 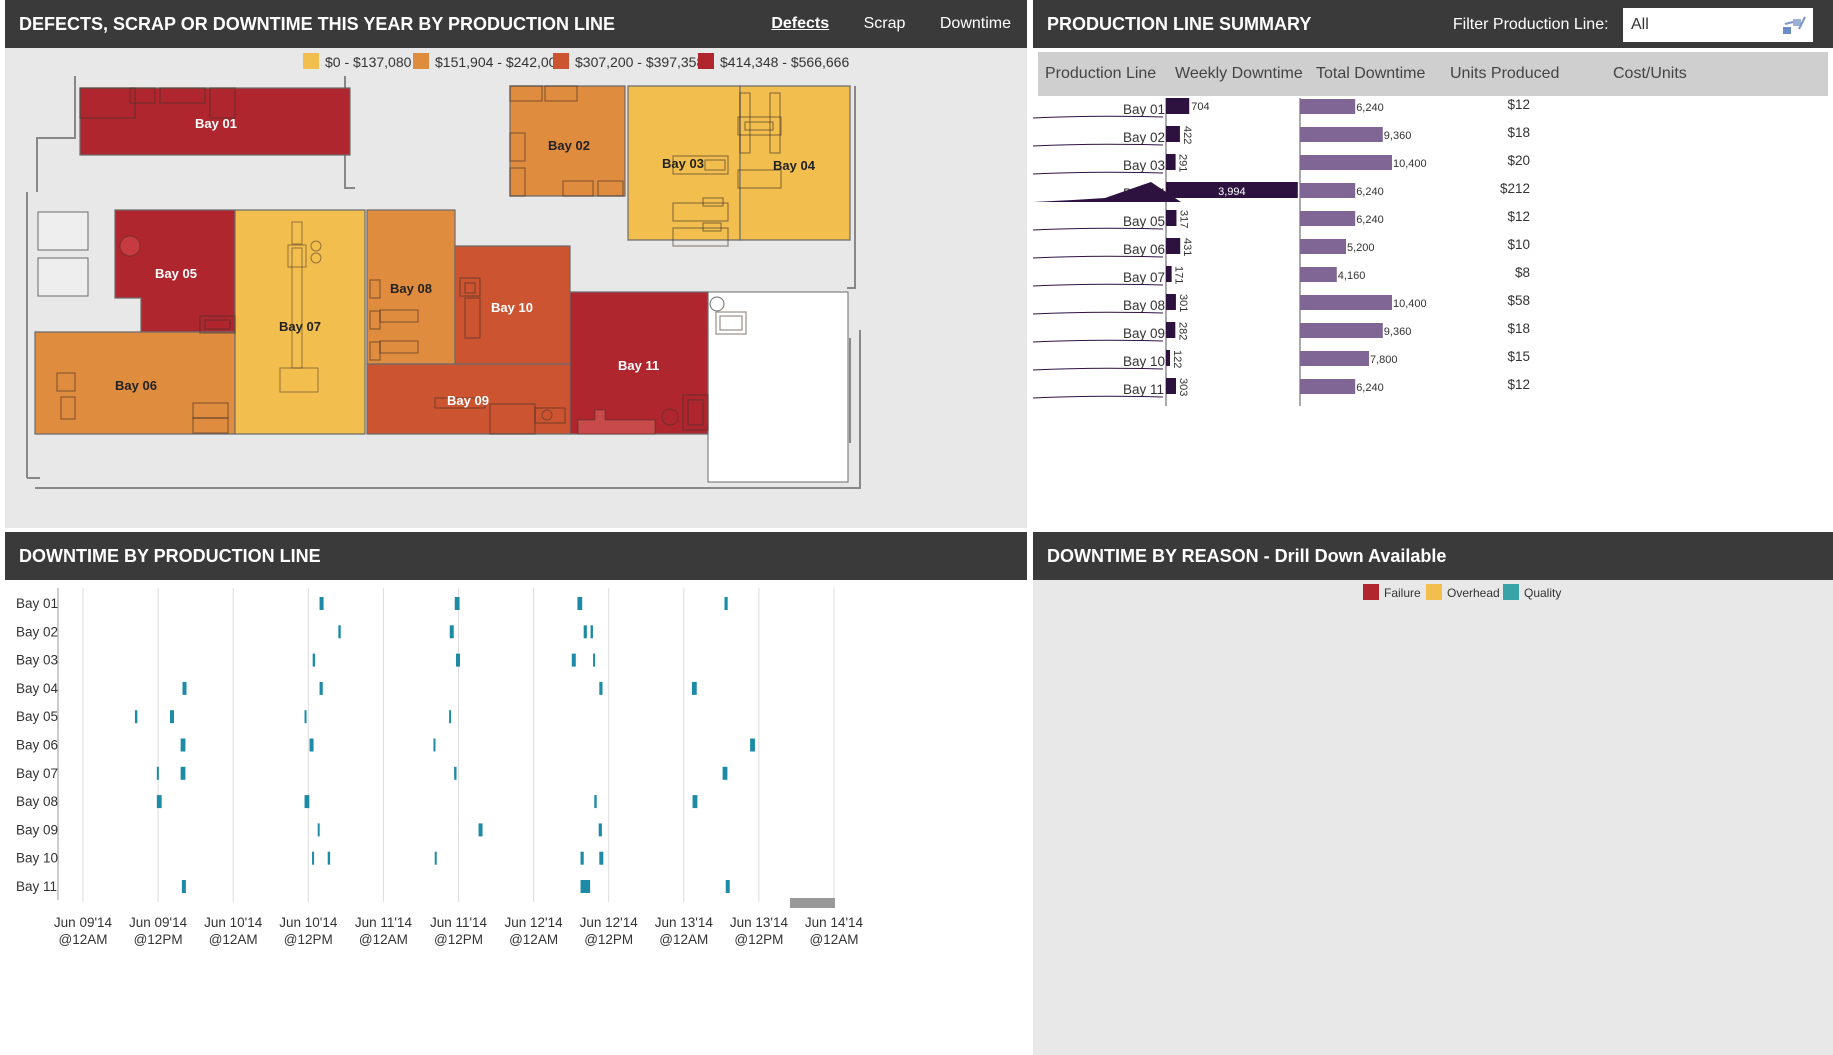 What do you see at coordinates (1179, 24) in the screenshot?
I see `summary-title: PRODUCTION LINE SUMMARY` at bounding box center [1179, 24].